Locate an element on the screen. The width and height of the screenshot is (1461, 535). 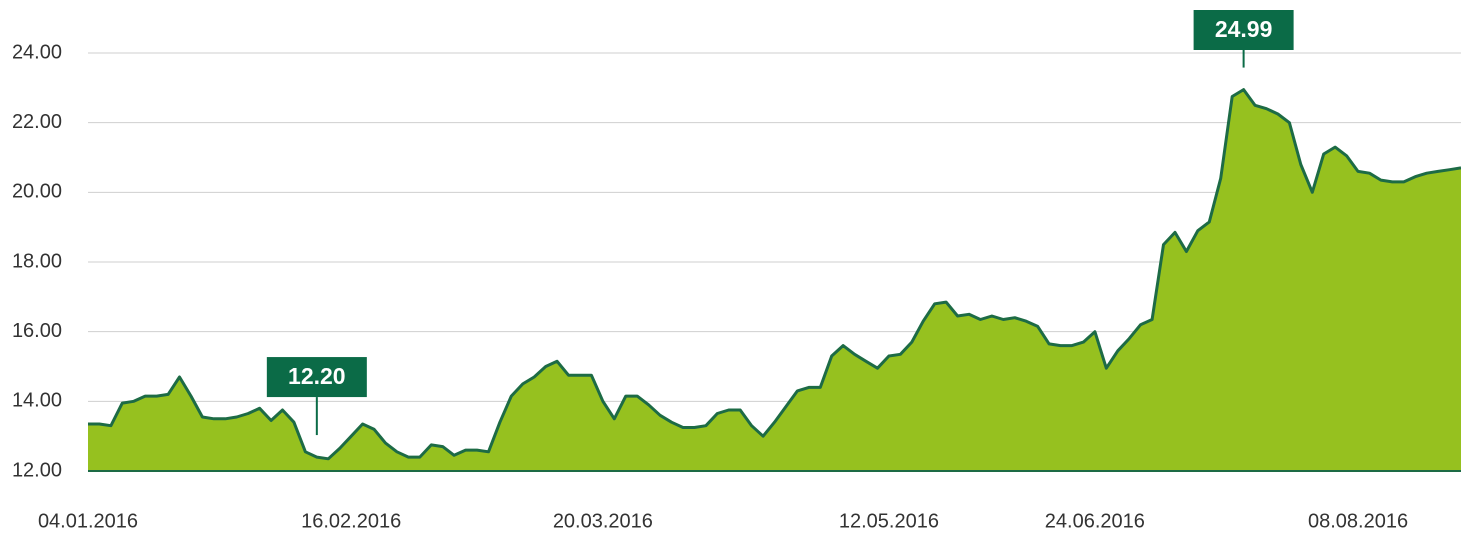
annotation-label: 12.20 is located at coordinates (317, 376).